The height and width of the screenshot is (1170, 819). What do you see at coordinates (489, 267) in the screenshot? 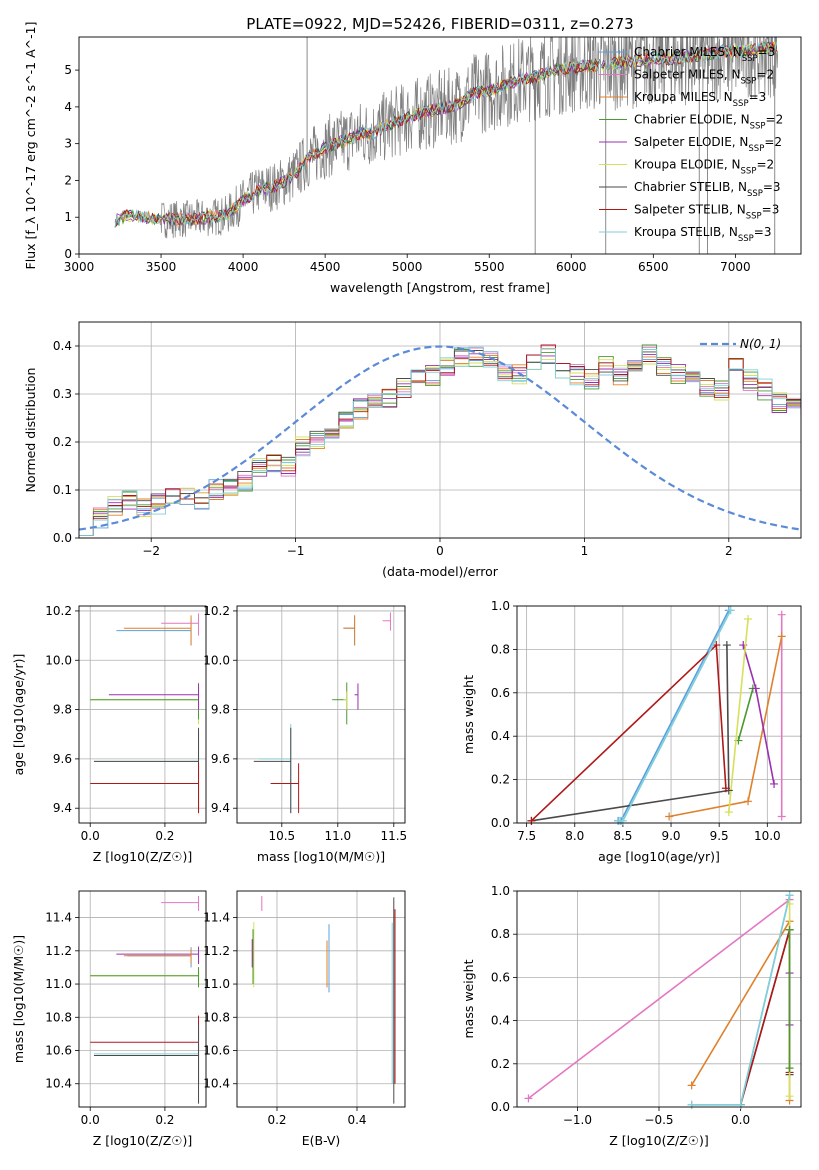
I see `x-tick-label: 5500` at bounding box center [489, 267].